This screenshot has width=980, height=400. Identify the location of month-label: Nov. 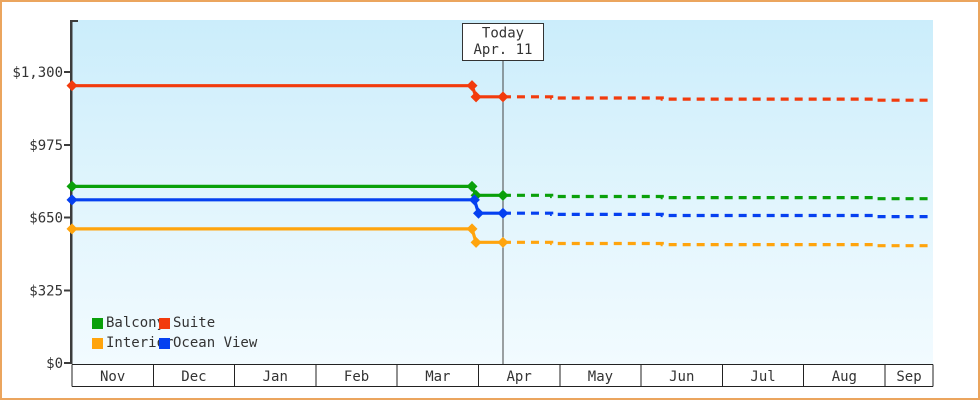
(112, 377).